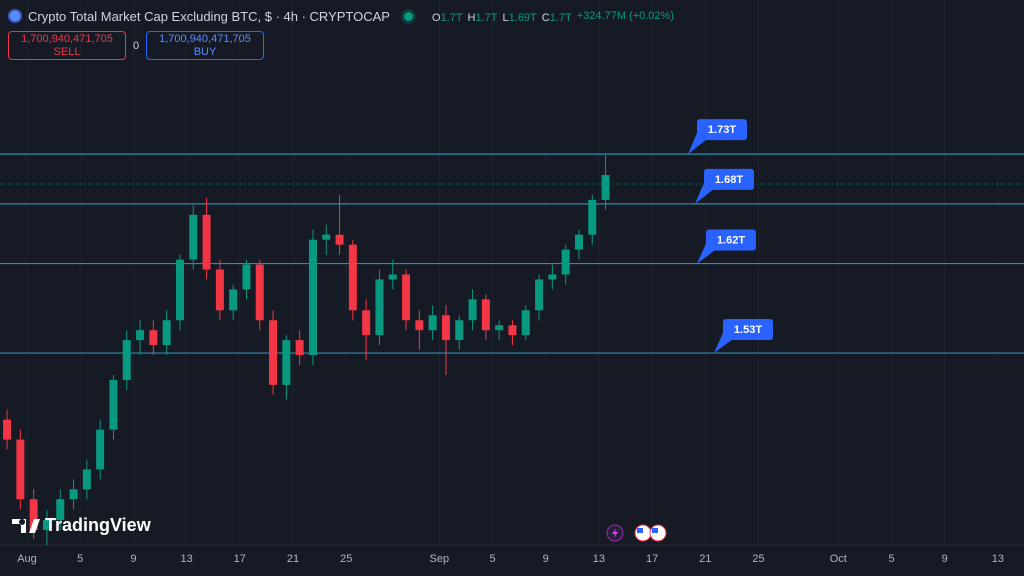 The height and width of the screenshot is (576, 1024). I want to click on level-label: 1.53T, so click(748, 330).